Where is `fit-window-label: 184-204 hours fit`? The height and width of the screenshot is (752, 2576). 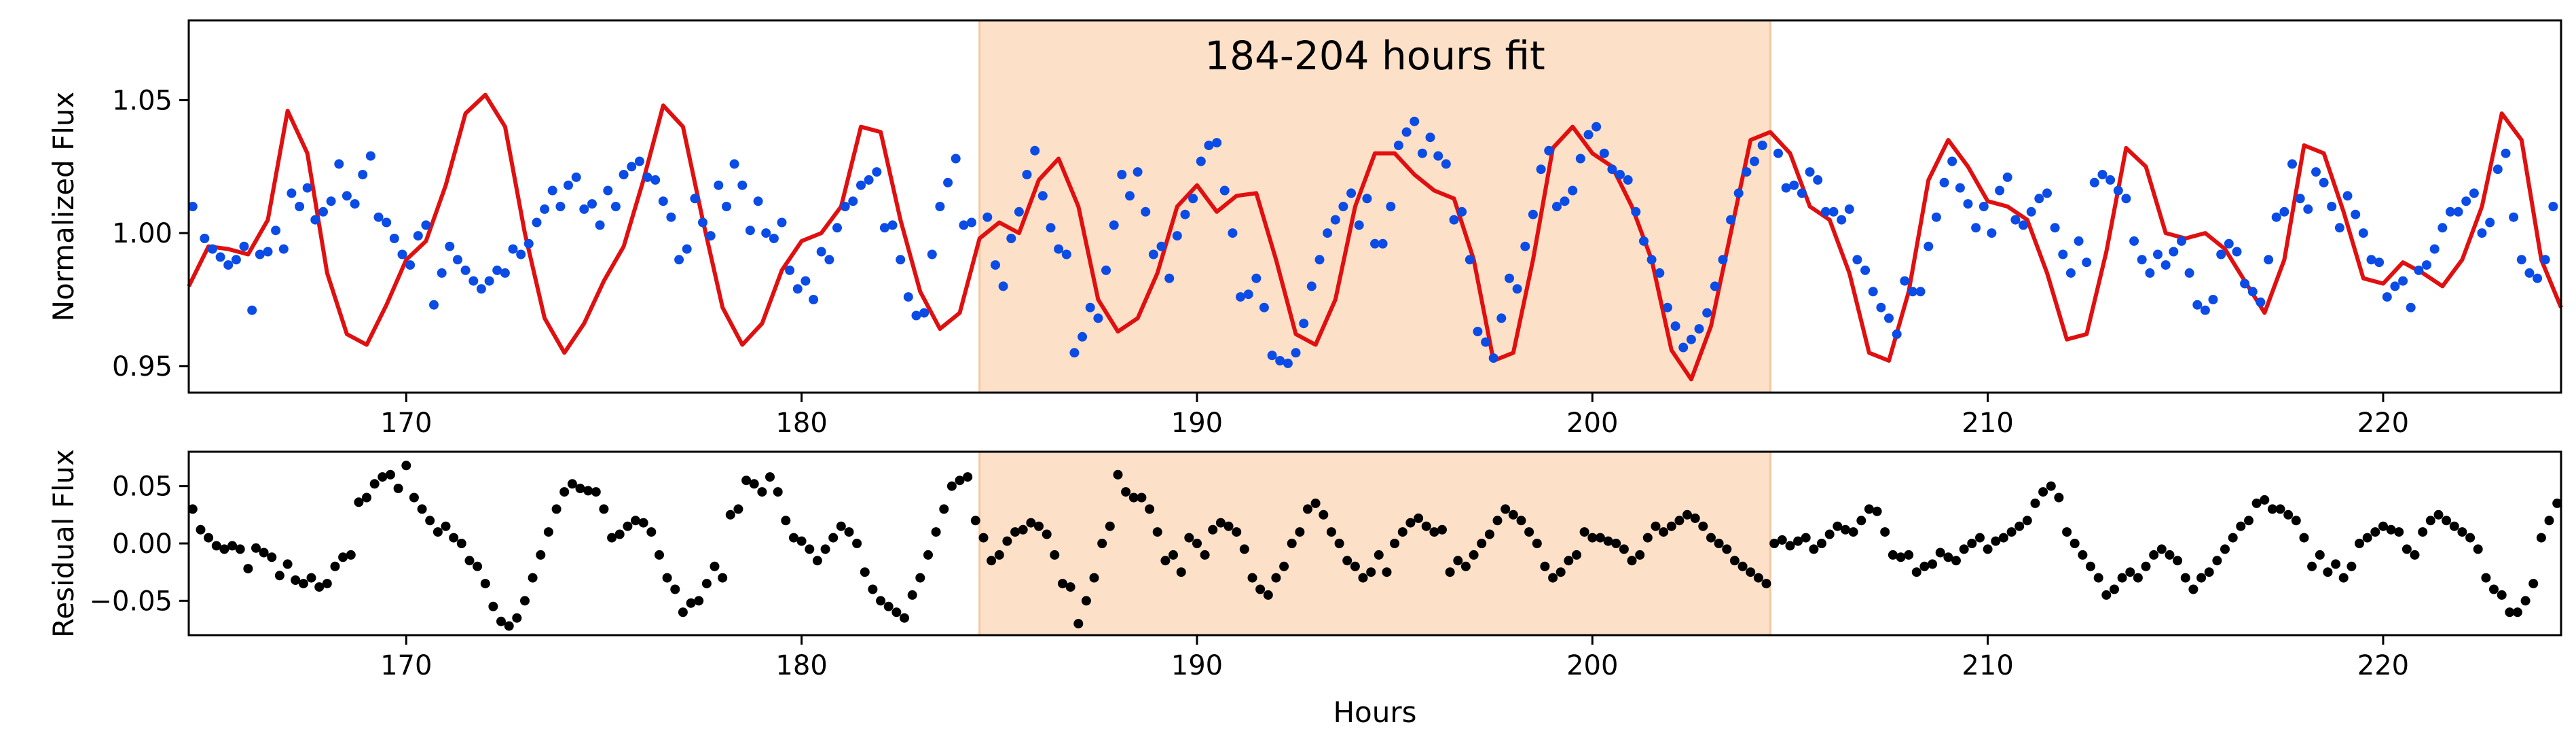
fit-window-label: 184-204 hours fit is located at coordinates (1374, 56).